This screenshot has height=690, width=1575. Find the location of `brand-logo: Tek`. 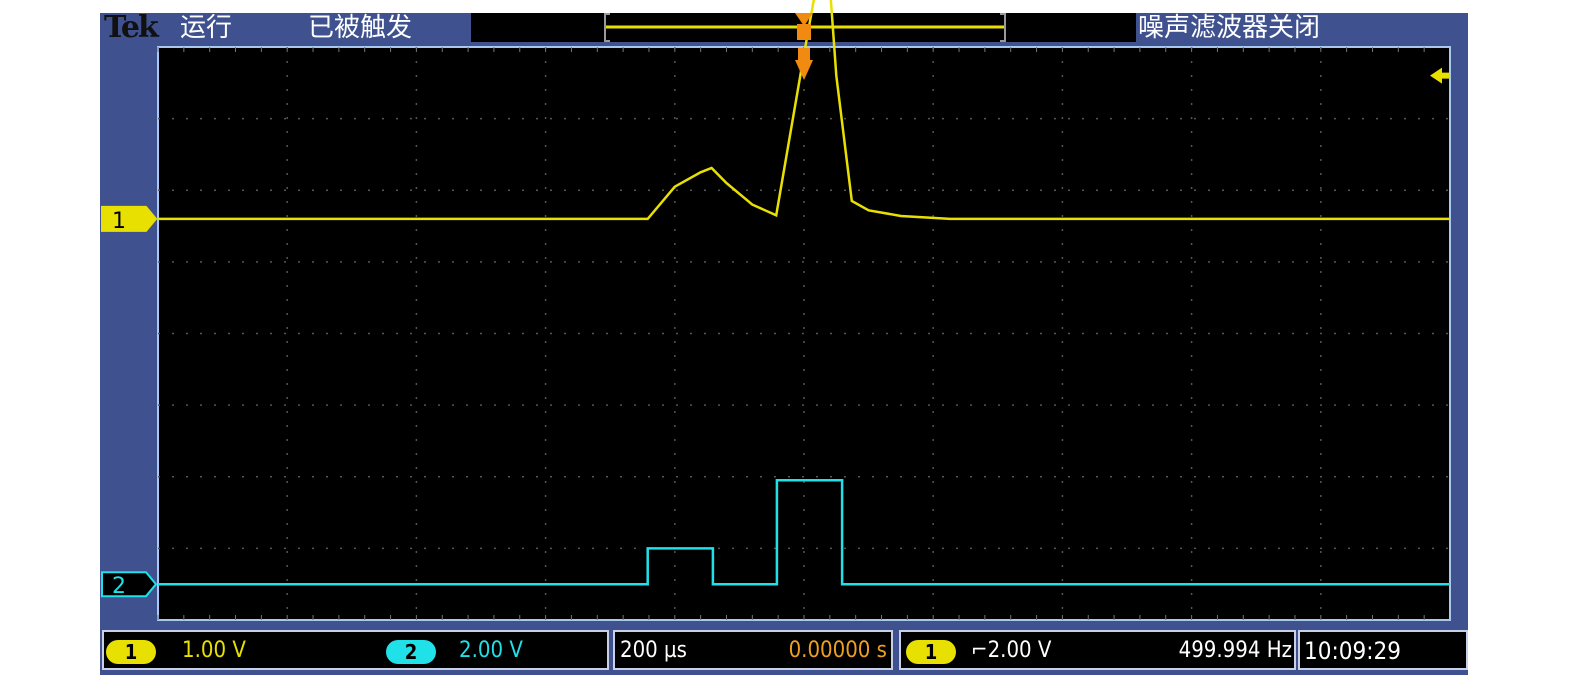

brand-logo: Tek is located at coordinates (131, 27).